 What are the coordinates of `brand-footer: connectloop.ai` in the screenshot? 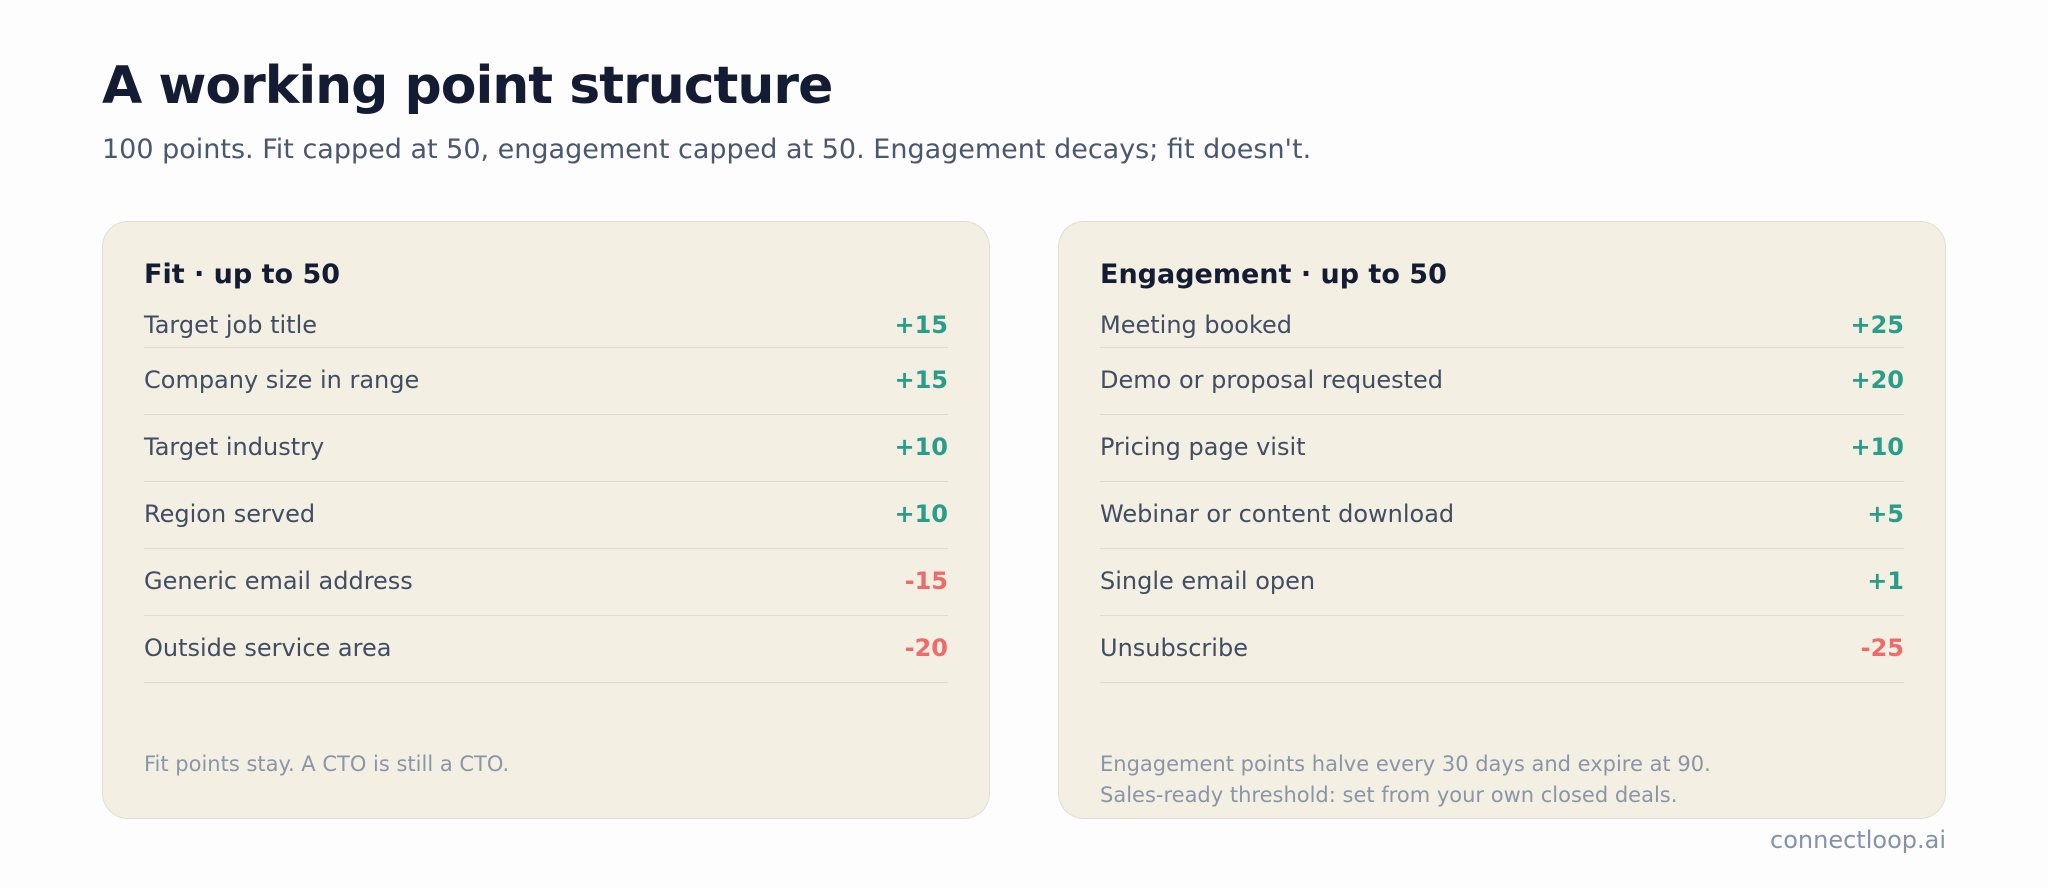 It's located at (1858, 840).